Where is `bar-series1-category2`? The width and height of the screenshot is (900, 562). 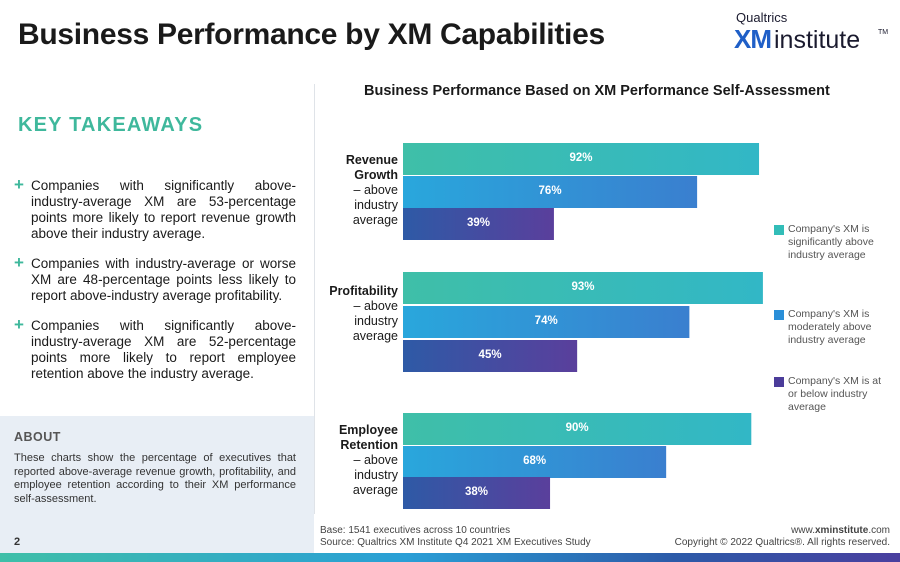 bar-series1-category2 is located at coordinates (583, 288).